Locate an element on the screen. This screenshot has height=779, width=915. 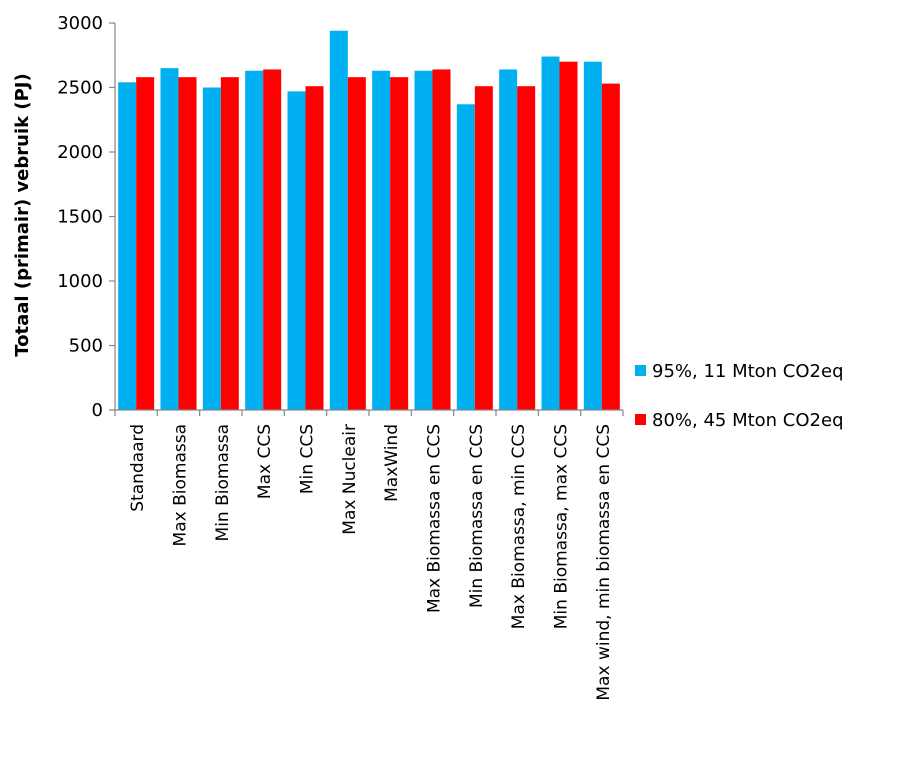
x-tick-label: Min Biomassa, max CCS is located at coordinates (562, 526).